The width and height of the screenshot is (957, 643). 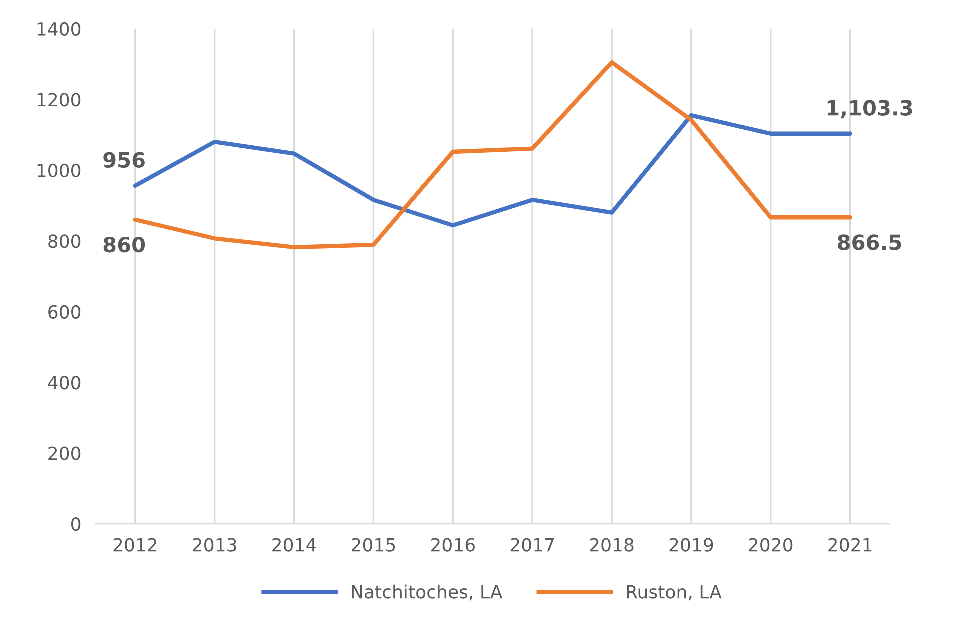 What do you see at coordinates (294, 545) in the screenshot?
I see `x-tick-label: 2014` at bounding box center [294, 545].